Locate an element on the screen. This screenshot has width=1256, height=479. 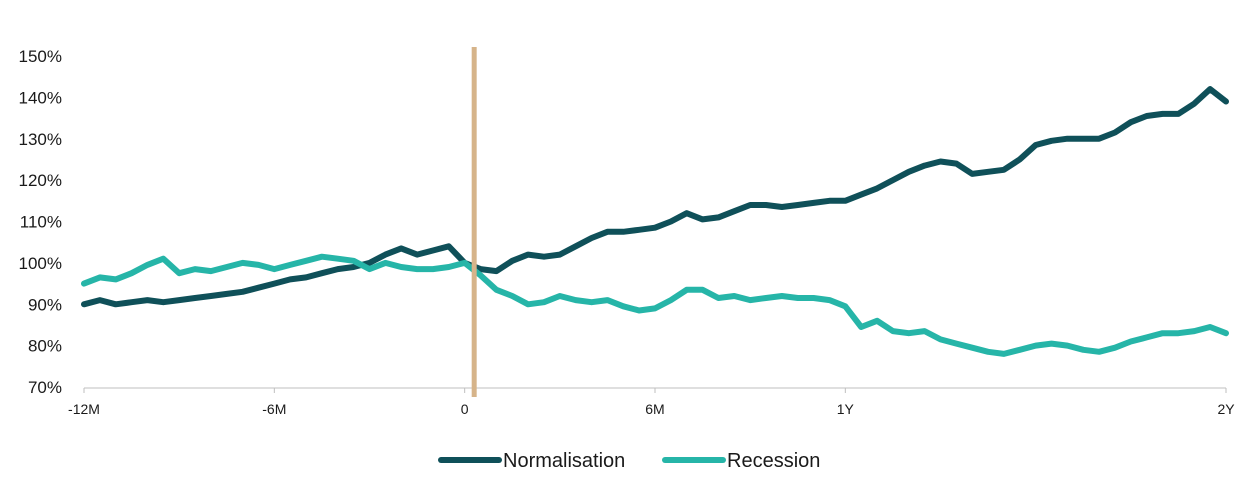
y-tick-label: 100% is located at coordinates (40, 263).